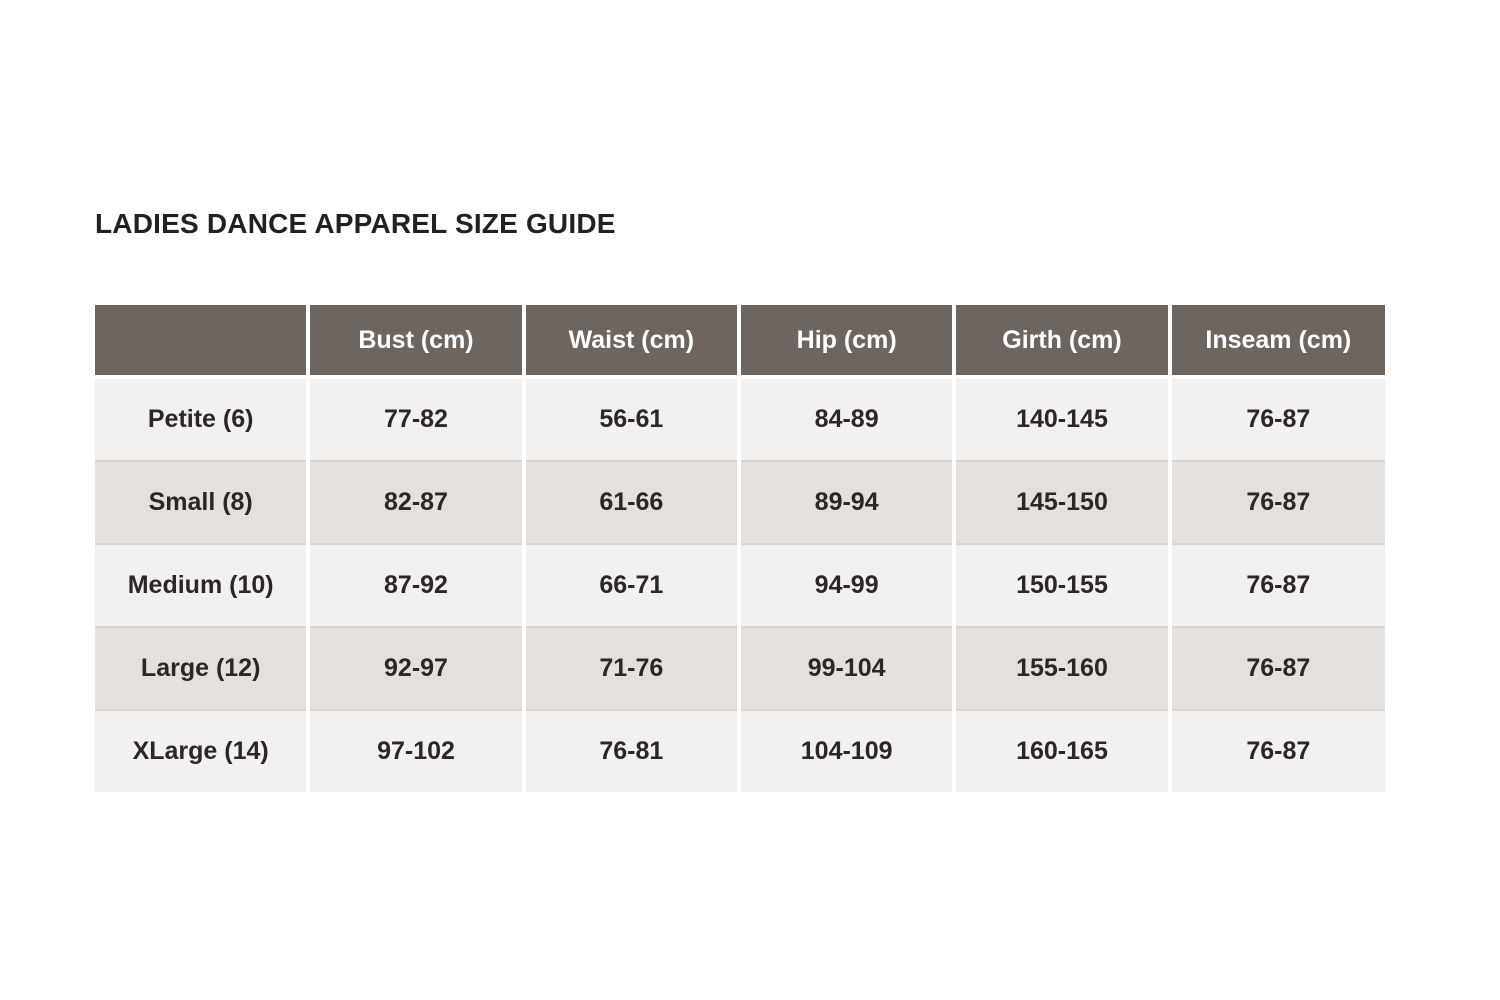  What do you see at coordinates (415, 668) in the screenshot?
I see `bust-value: 92-97` at bounding box center [415, 668].